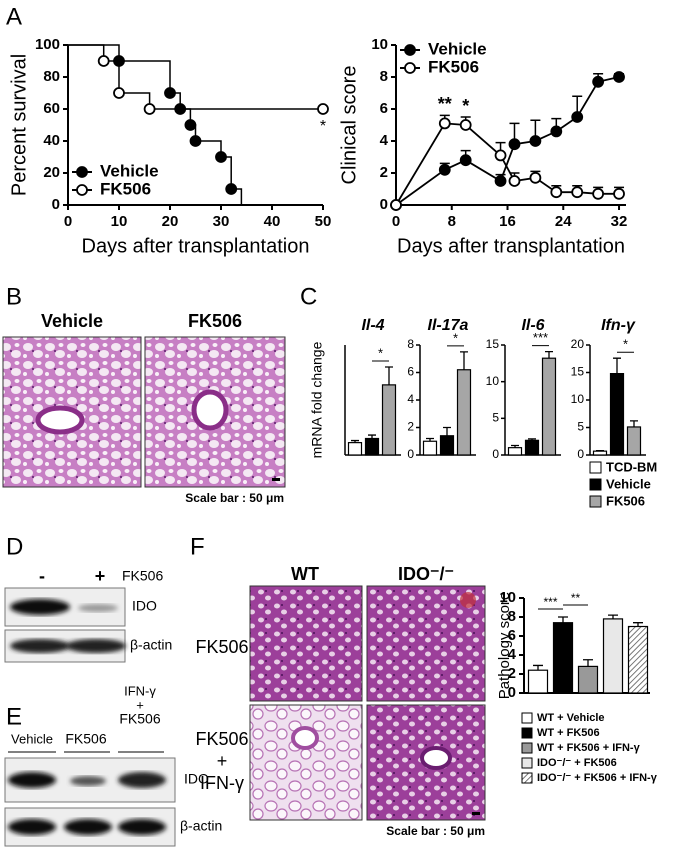 The width and height of the screenshot is (677, 855). Describe the element at coordinates (568, 733) in the screenshot. I see `legend-label: WT + FK506` at that location.